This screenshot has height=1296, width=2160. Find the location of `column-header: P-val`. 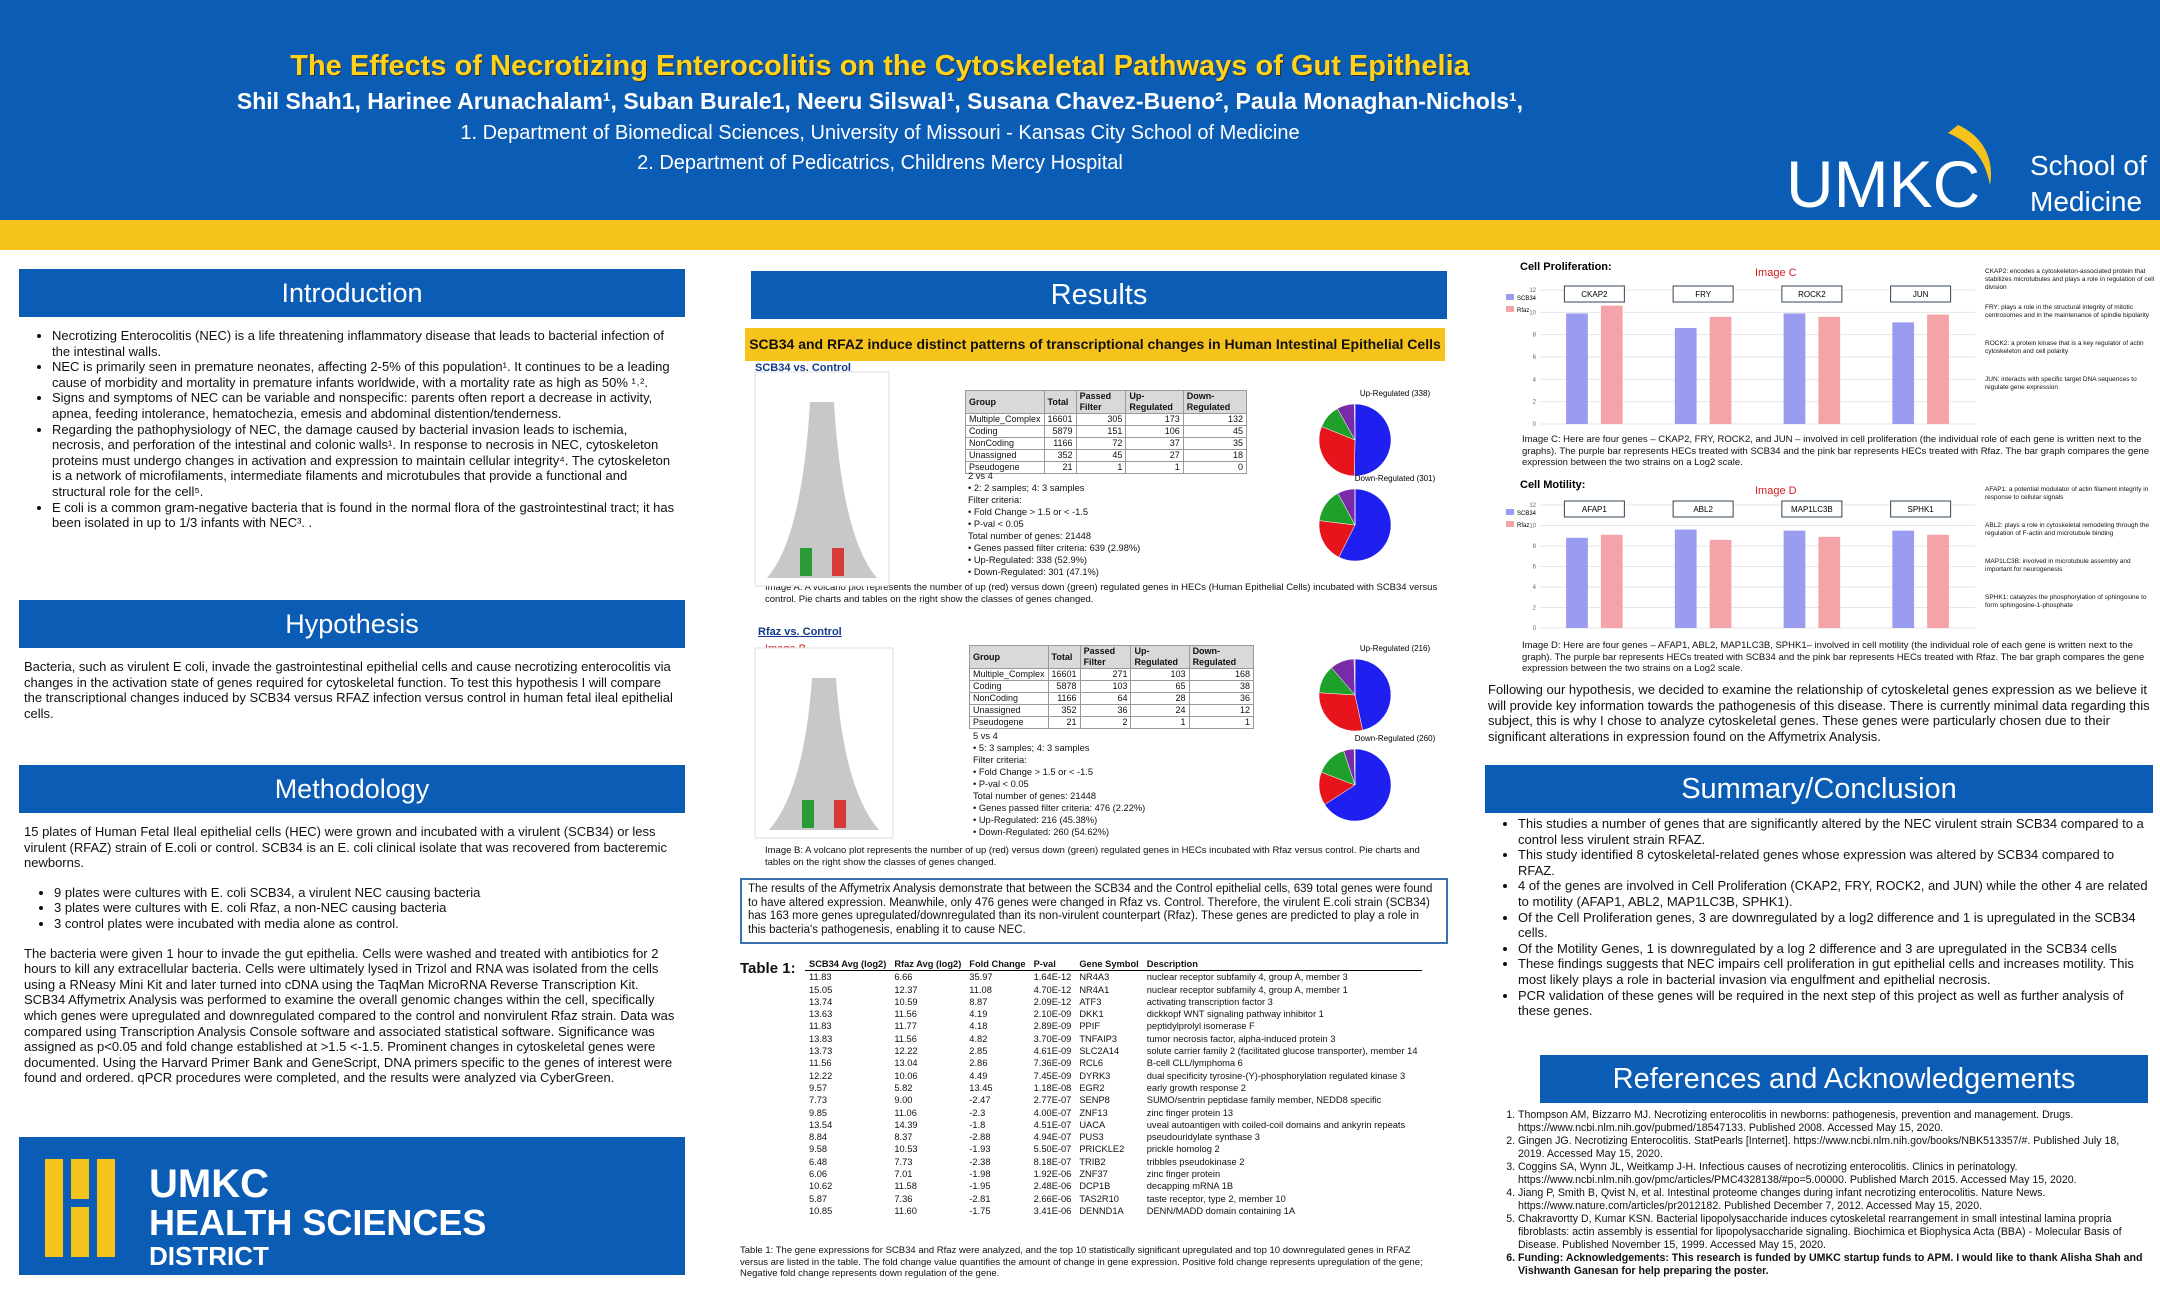

column-header: P-val is located at coordinates (1052, 965).